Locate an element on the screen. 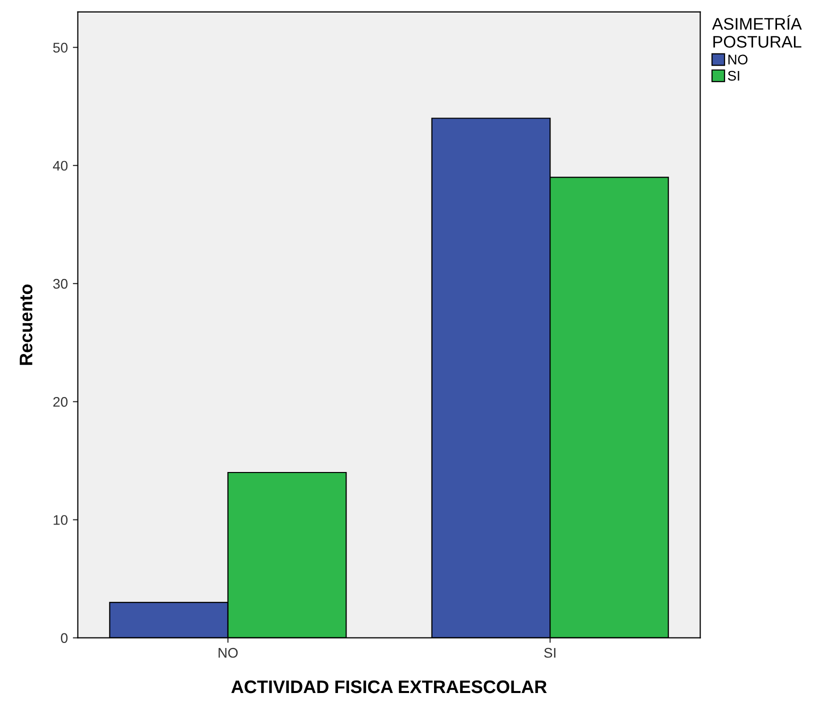 The width and height of the screenshot is (819, 704). legend-label: SI is located at coordinates (734, 75).